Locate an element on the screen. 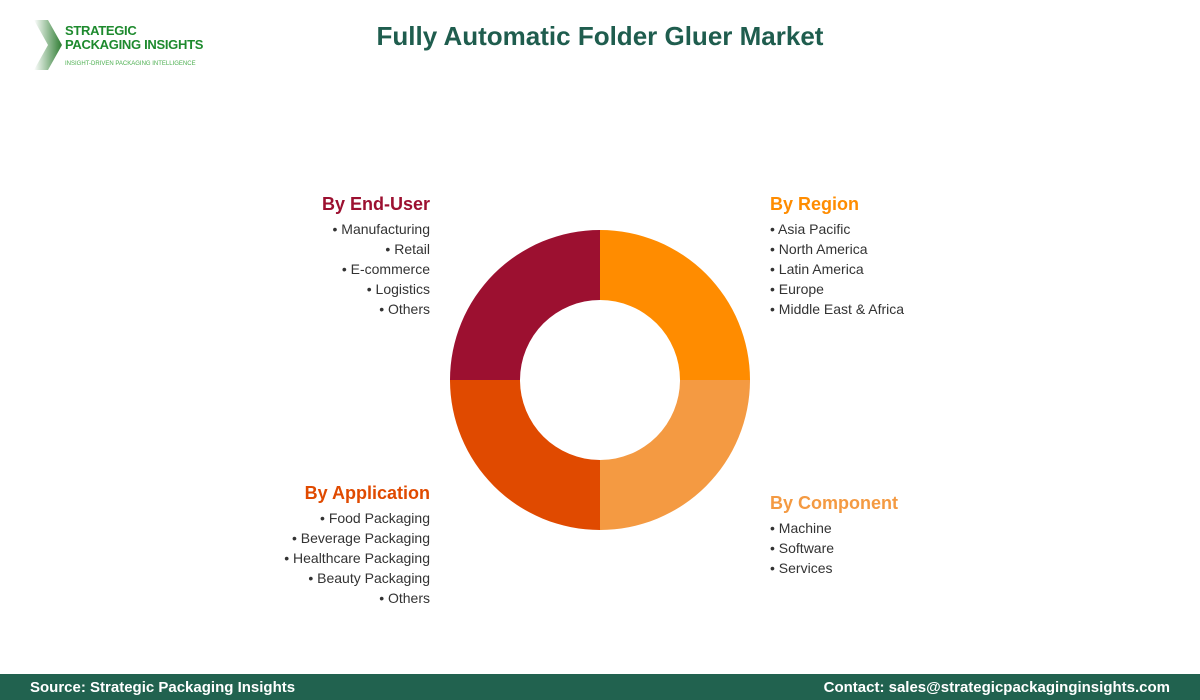  segment-title: By Application is located at coordinates (367, 493).